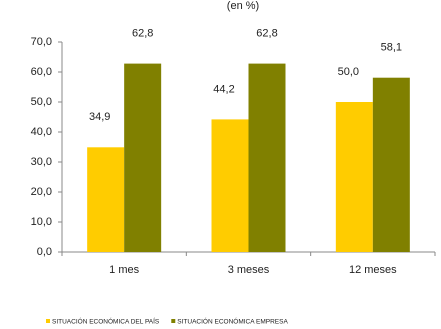 The height and width of the screenshot is (329, 441). What do you see at coordinates (249, 270) in the screenshot?
I see `x-tick-label: 3 meses` at bounding box center [249, 270].